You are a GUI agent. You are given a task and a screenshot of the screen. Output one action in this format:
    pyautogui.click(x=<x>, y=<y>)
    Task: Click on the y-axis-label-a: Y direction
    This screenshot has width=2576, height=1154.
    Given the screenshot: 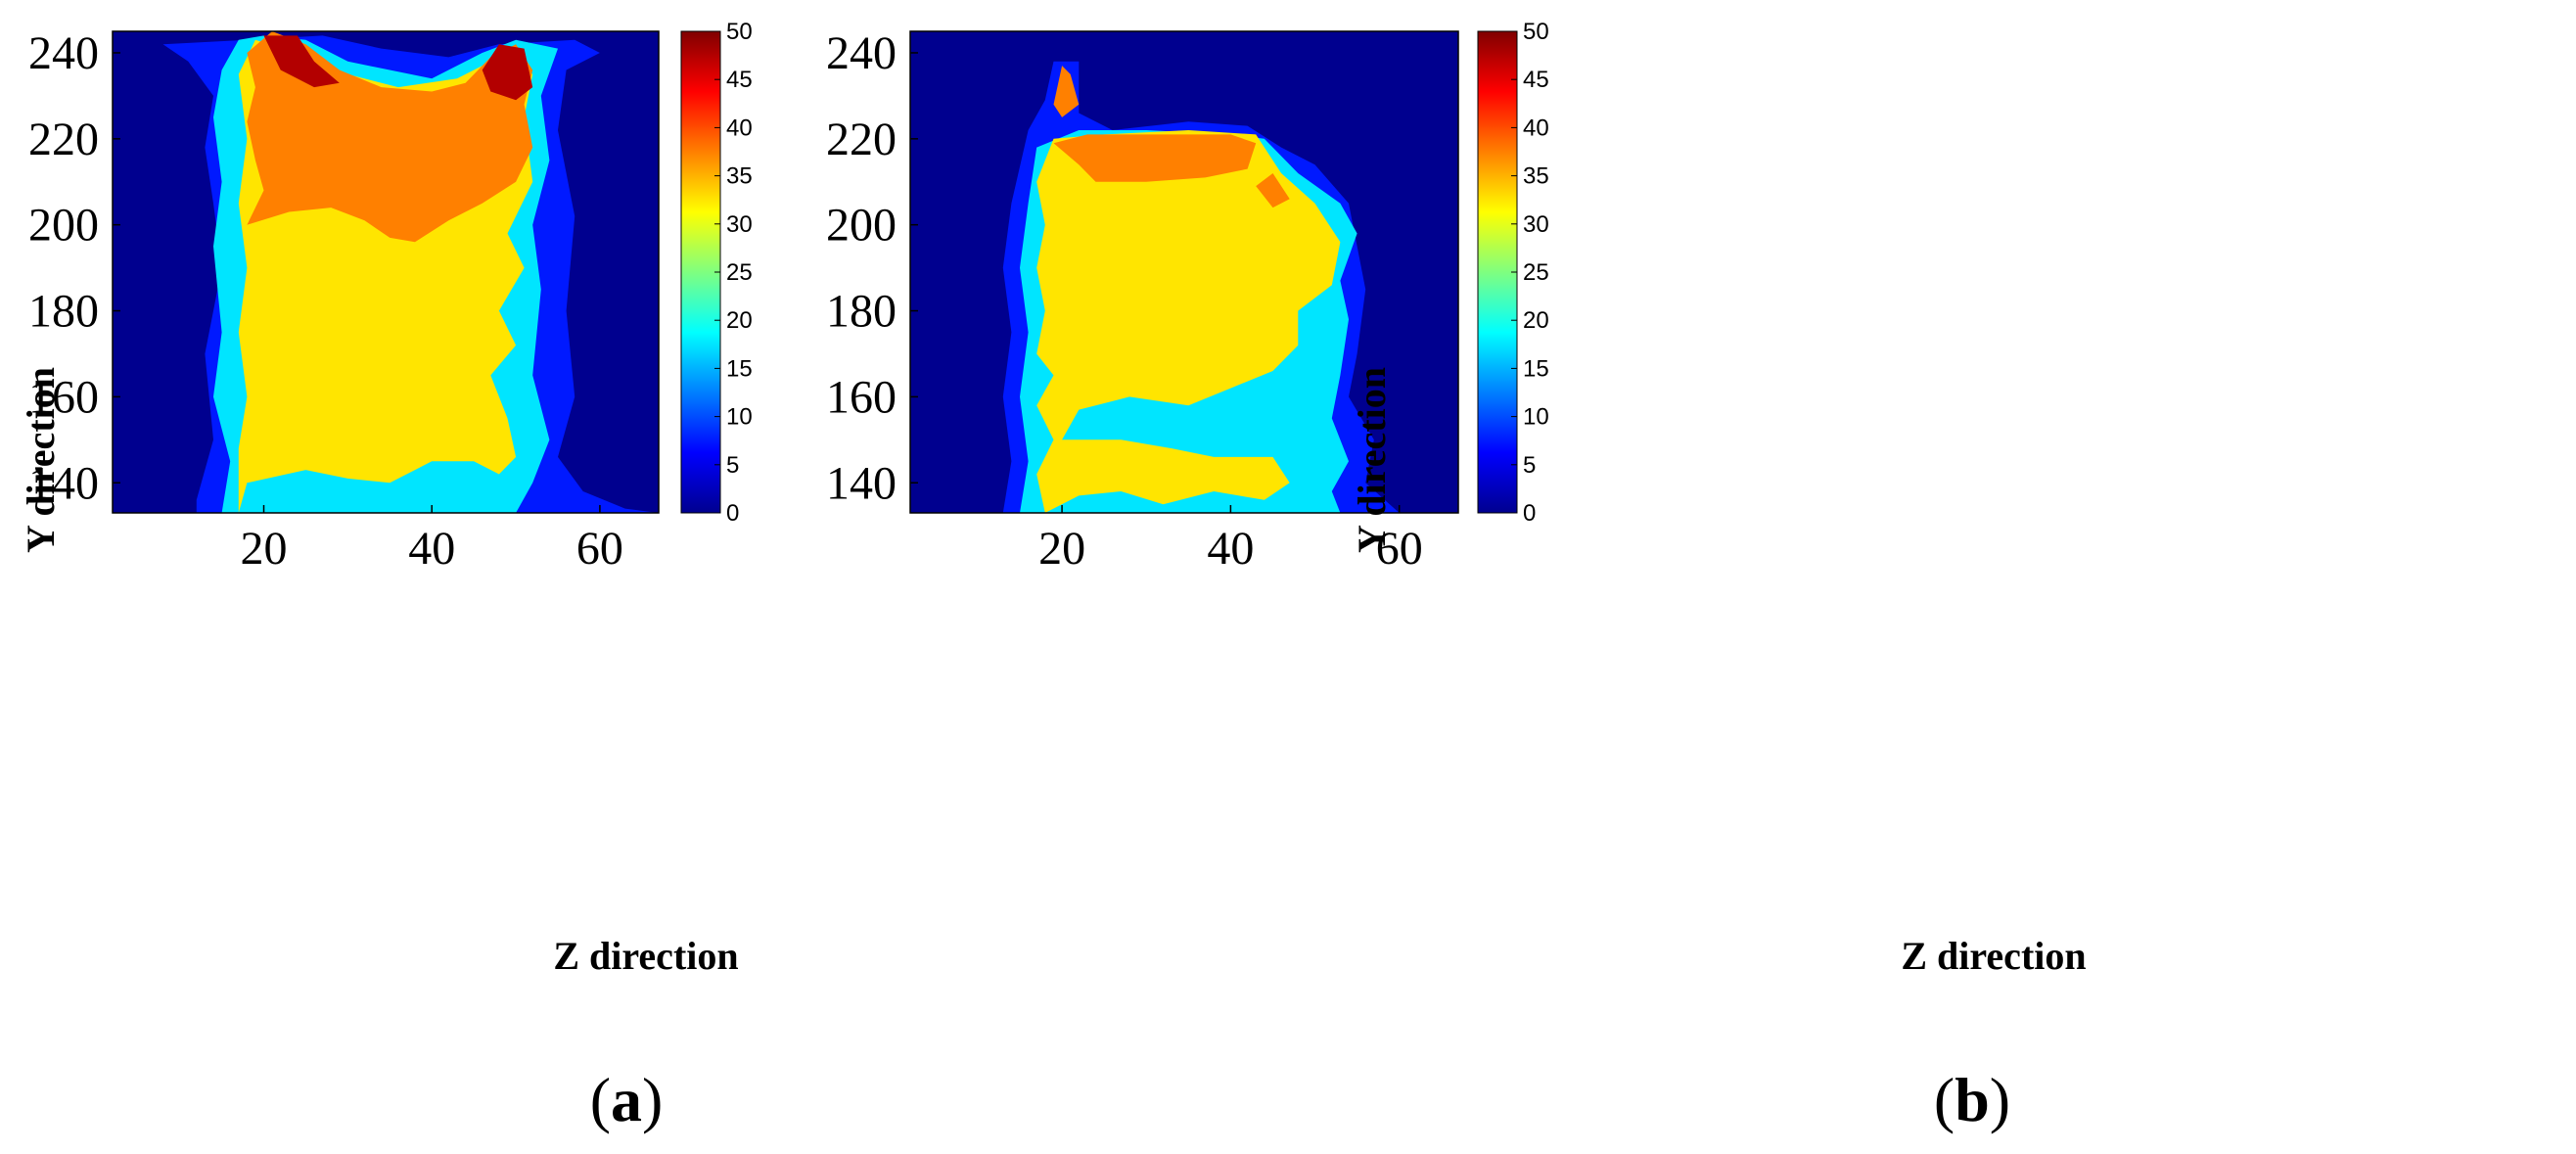 What is the action you would take?
    pyautogui.click(x=41, y=460)
    